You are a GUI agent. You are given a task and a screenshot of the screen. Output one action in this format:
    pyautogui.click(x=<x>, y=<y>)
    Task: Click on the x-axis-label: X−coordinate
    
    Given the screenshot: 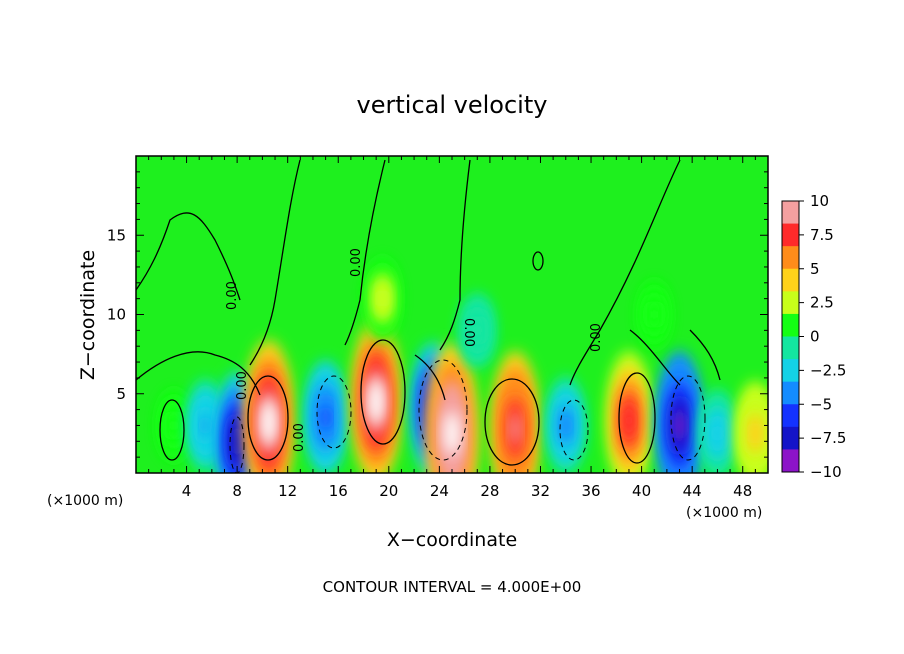 What is the action you would take?
    pyautogui.click(x=452, y=540)
    